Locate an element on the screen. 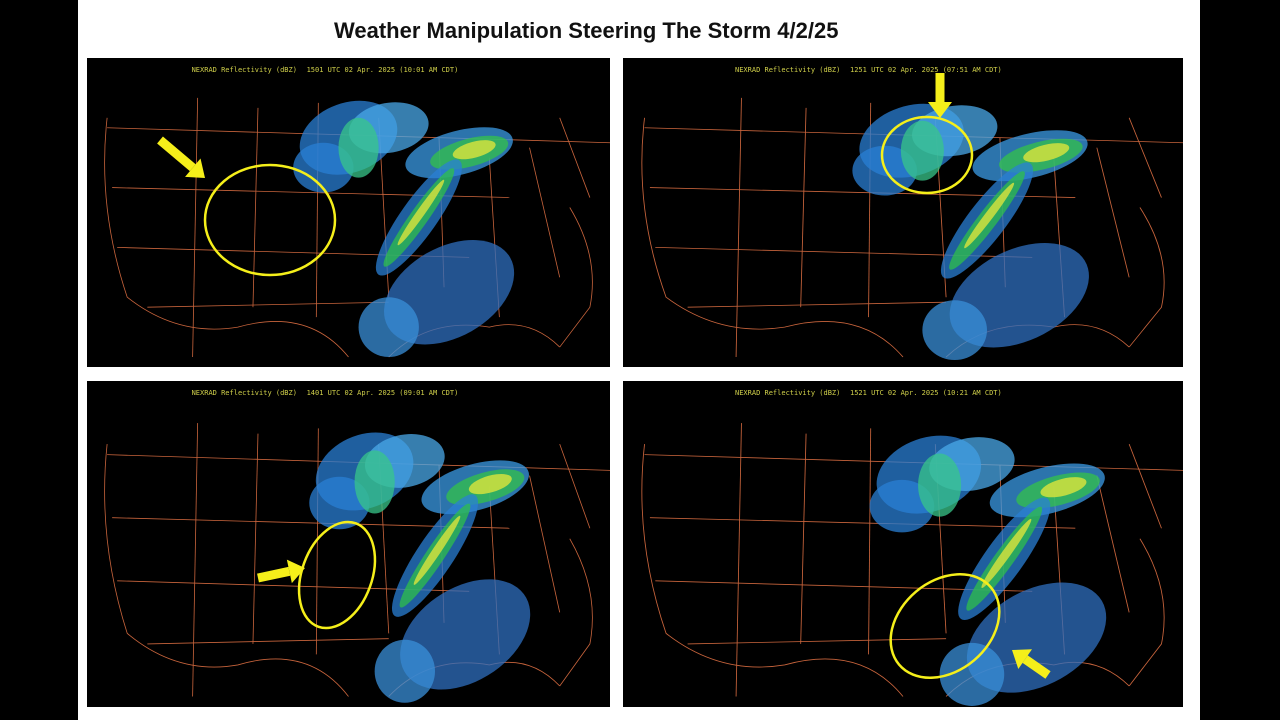 The width and height of the screenshot is (1280, 720). radar-time: 1521 UTC 02 Apr. 2025 (10:21 AM CDT) is located at coordinates (926, 393).